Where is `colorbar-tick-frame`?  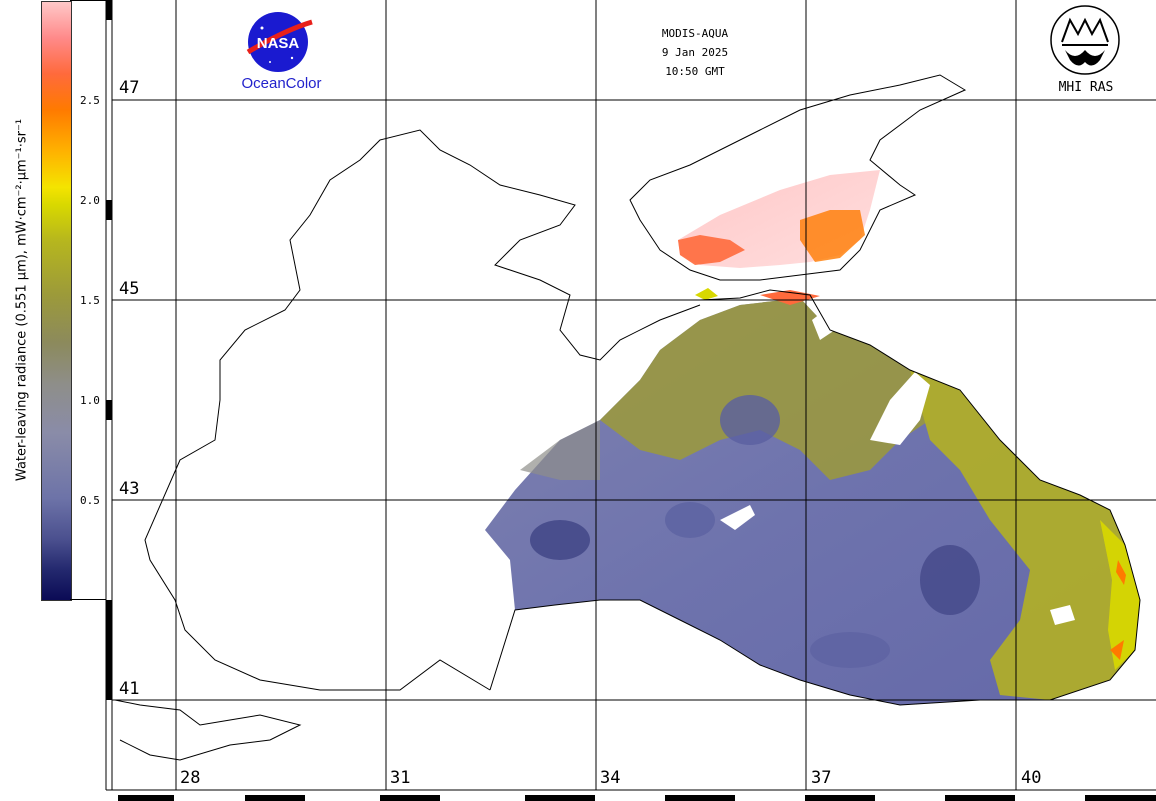
colorbar-tick-frame is located at coordinates (88, 300).